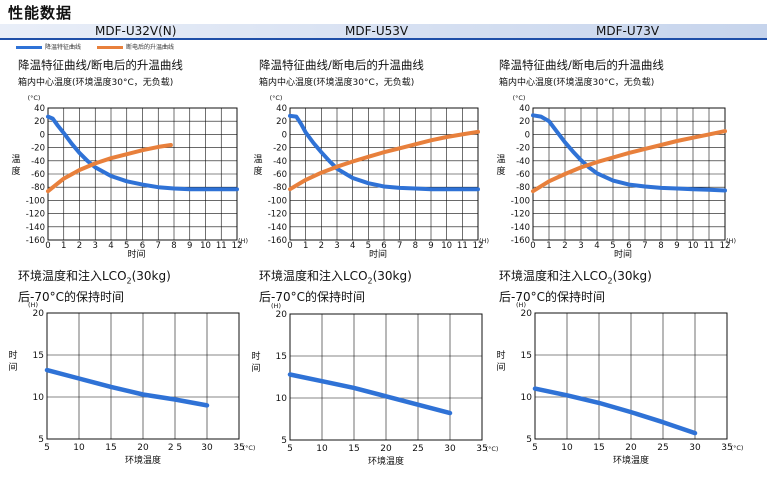  I want to click on holdtime-title-3-prefix: 环境温度和注入LCO, so click(553, 276).